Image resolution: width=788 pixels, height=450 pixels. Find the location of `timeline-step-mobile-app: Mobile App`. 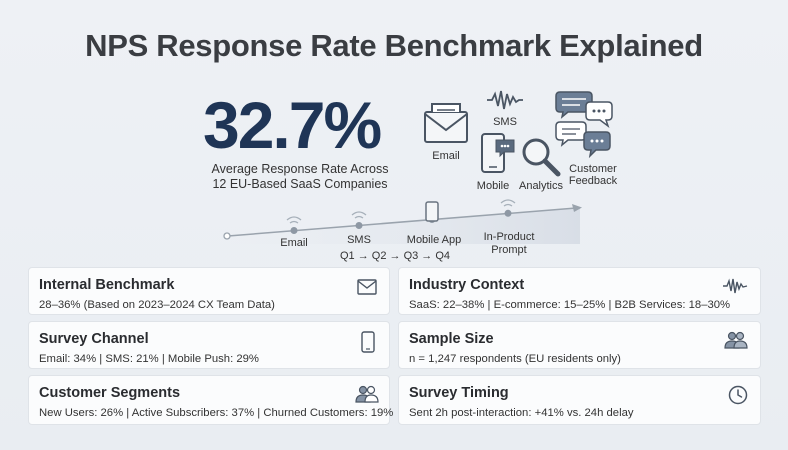

timeline-step-mobile-app: Mobile App is located at coordinates (434, 240).